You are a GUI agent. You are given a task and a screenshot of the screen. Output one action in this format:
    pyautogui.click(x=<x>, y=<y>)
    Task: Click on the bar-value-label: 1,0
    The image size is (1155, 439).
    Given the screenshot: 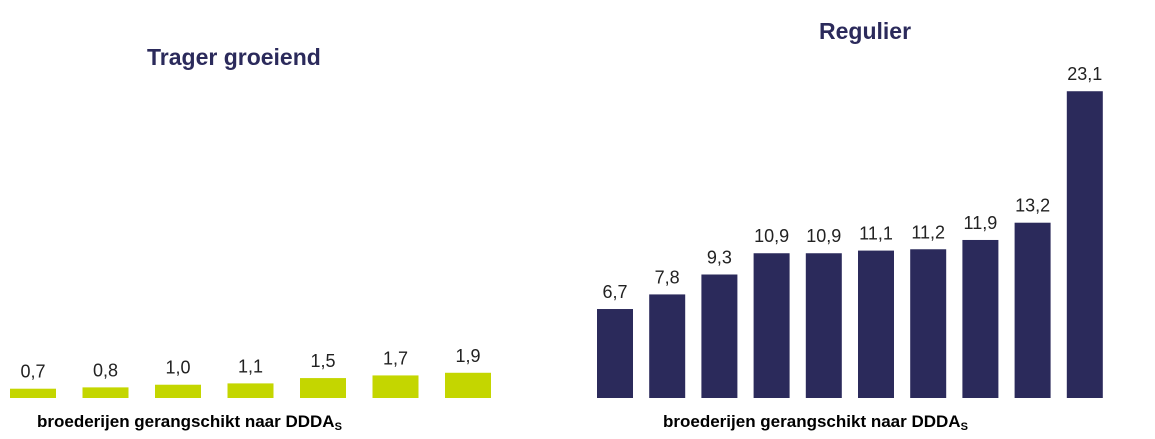 What is the action you would take?
    pyautogui.click(x=177, y=368)
    